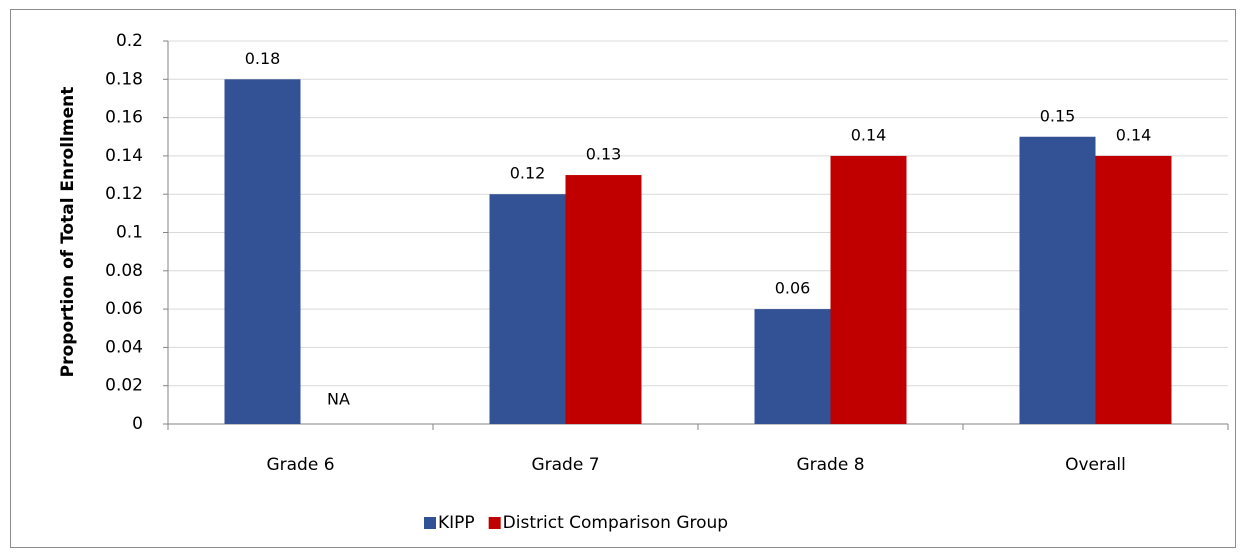  I want to click on y-tick-label: 0.08, so click(124, 271).